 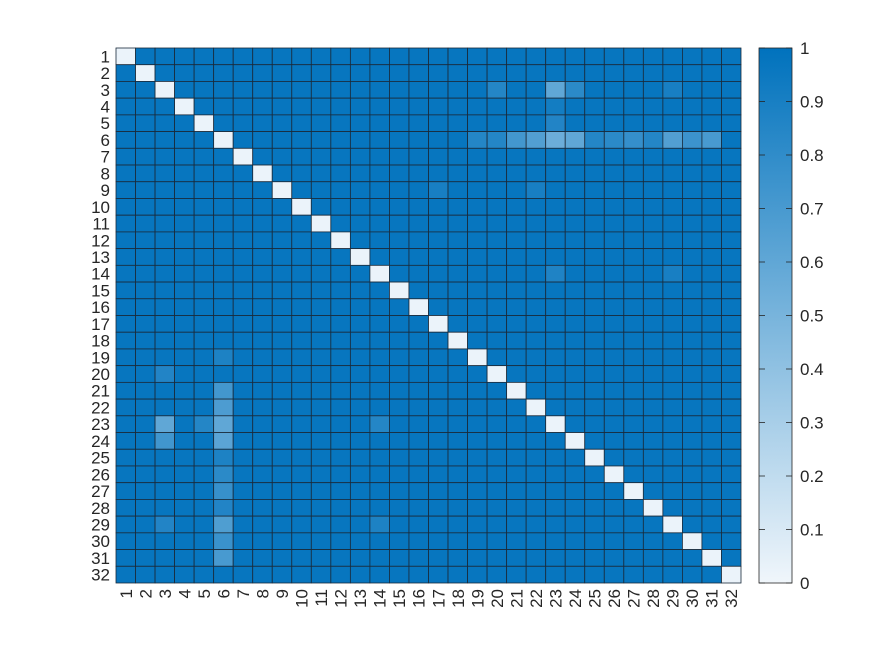 What do you see at coordinates (555, 374) in the screenshot?
I see `heatmap-cell-r20-c23` at bounding box center [555, 374].